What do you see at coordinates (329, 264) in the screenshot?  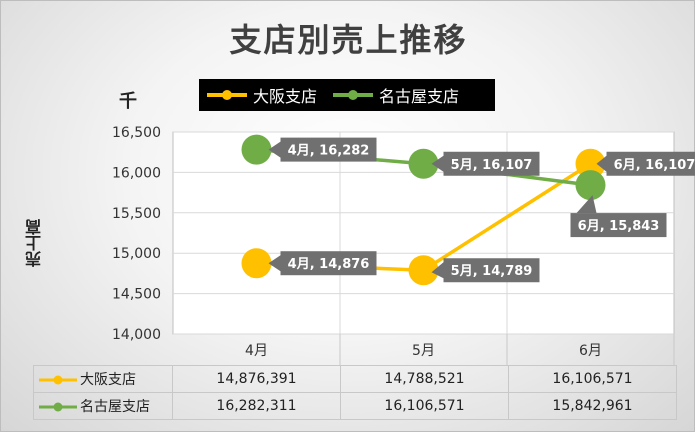 I see `data-label-text: 4月, 14,876` at bounding box center [329, 264].